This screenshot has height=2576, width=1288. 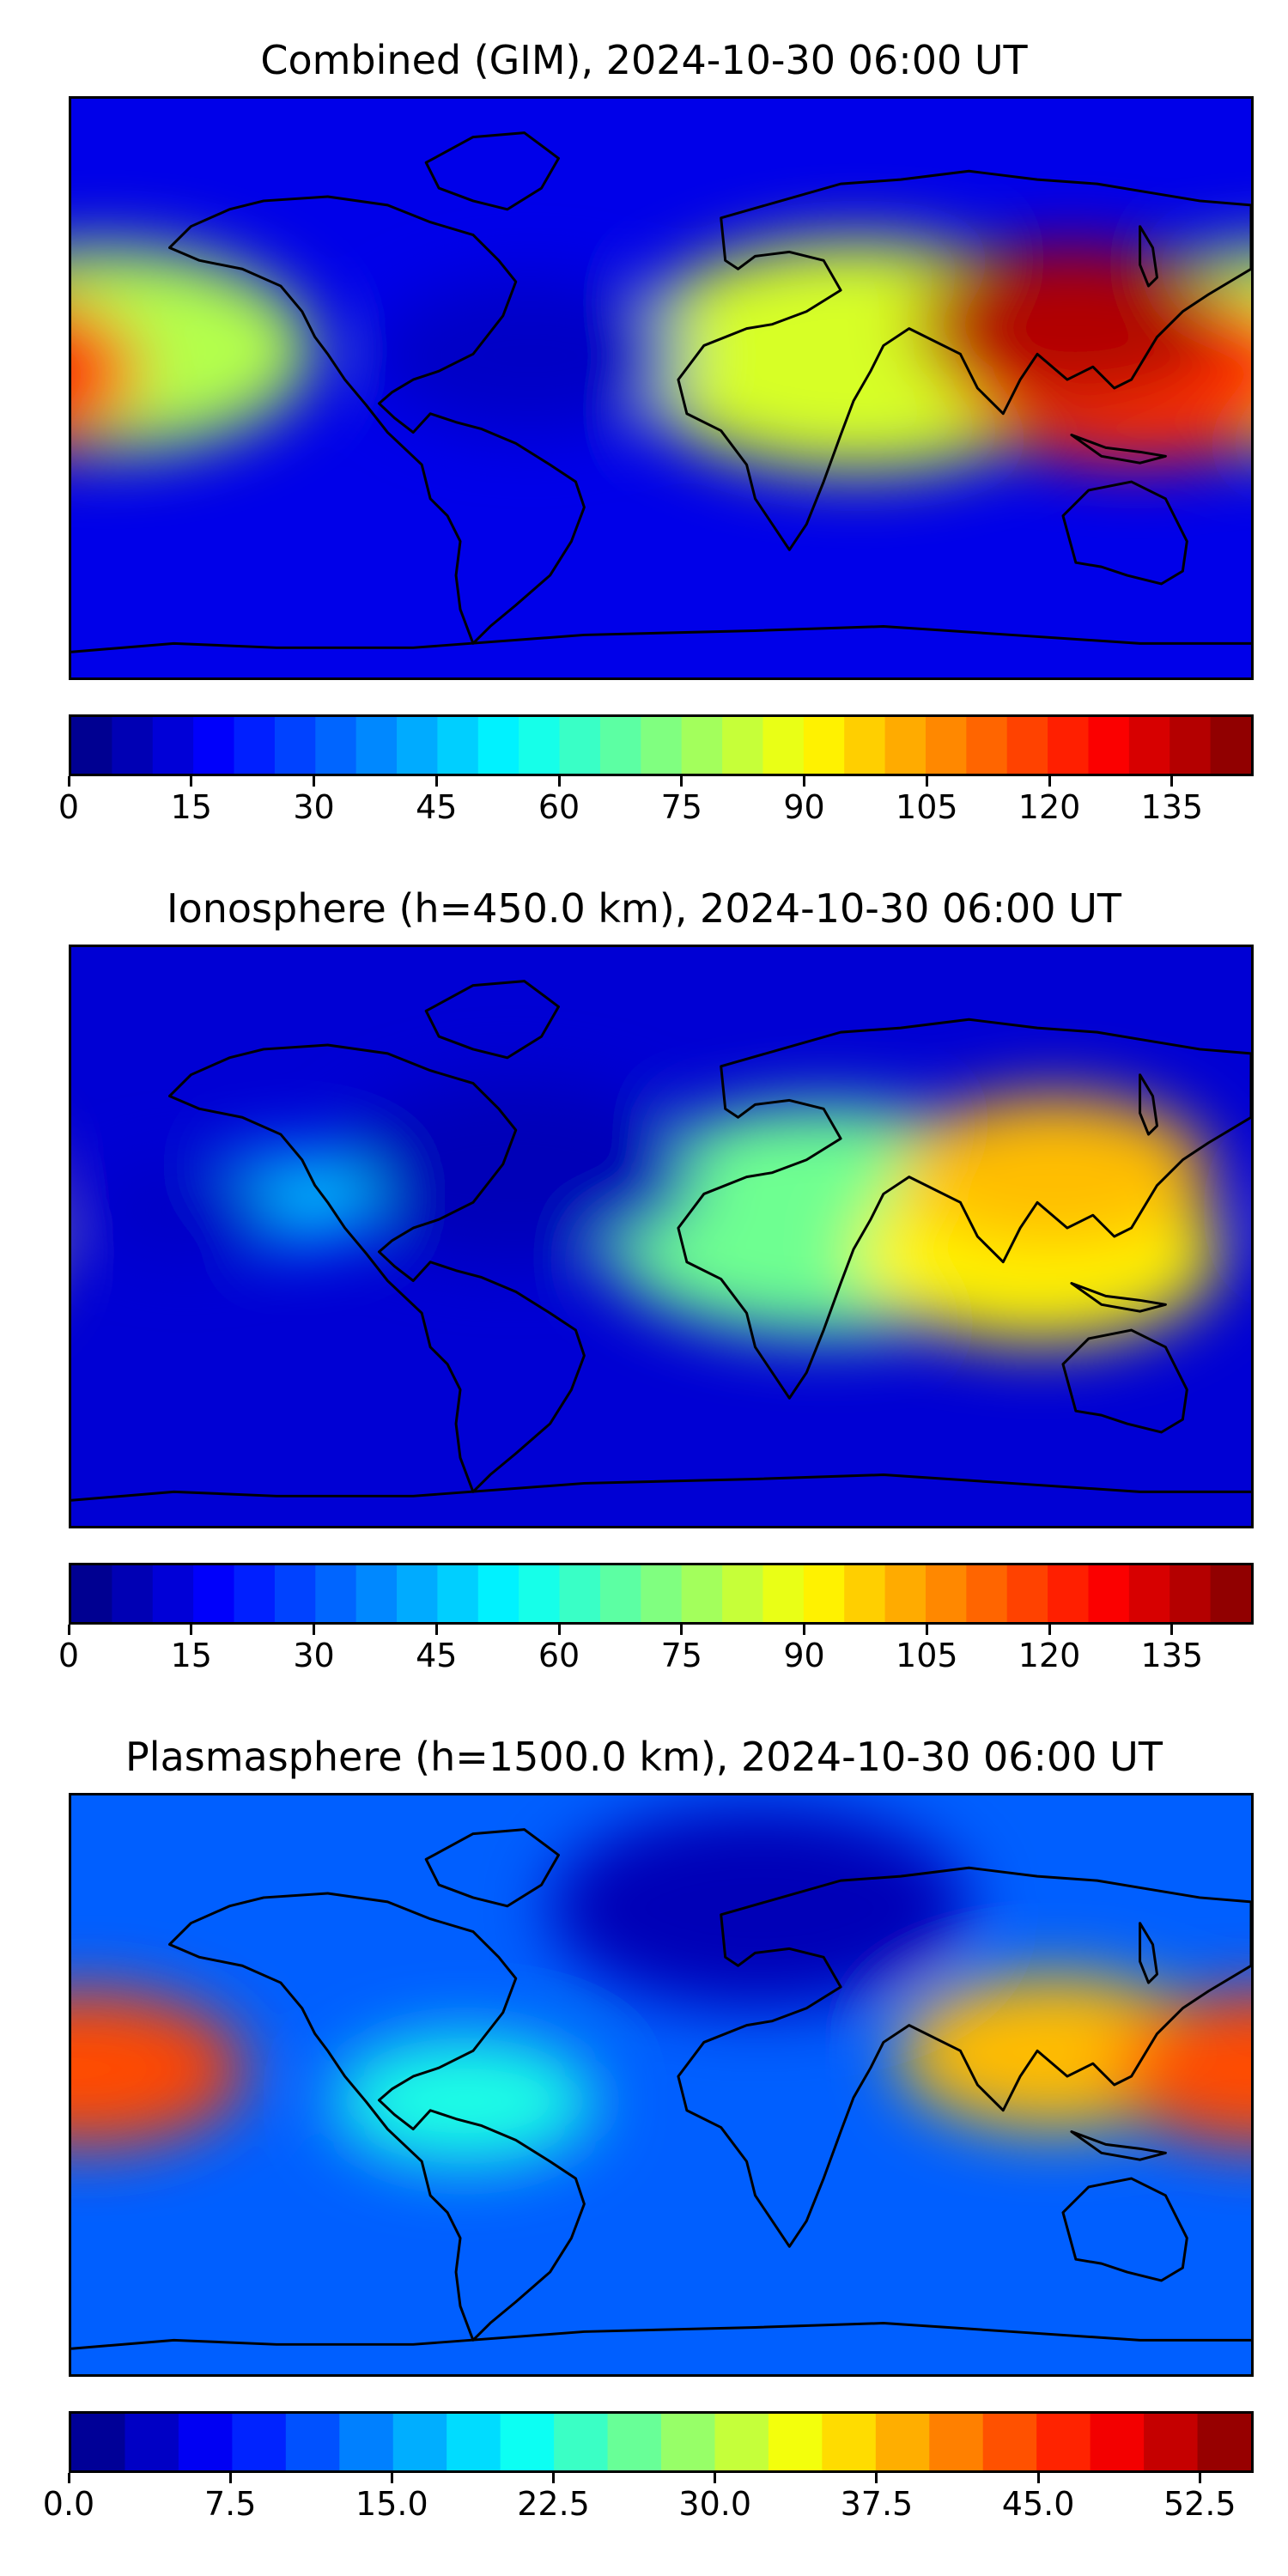 I want to click on colorbar-tick-label: 0.0, so click(x=69, y=2504).